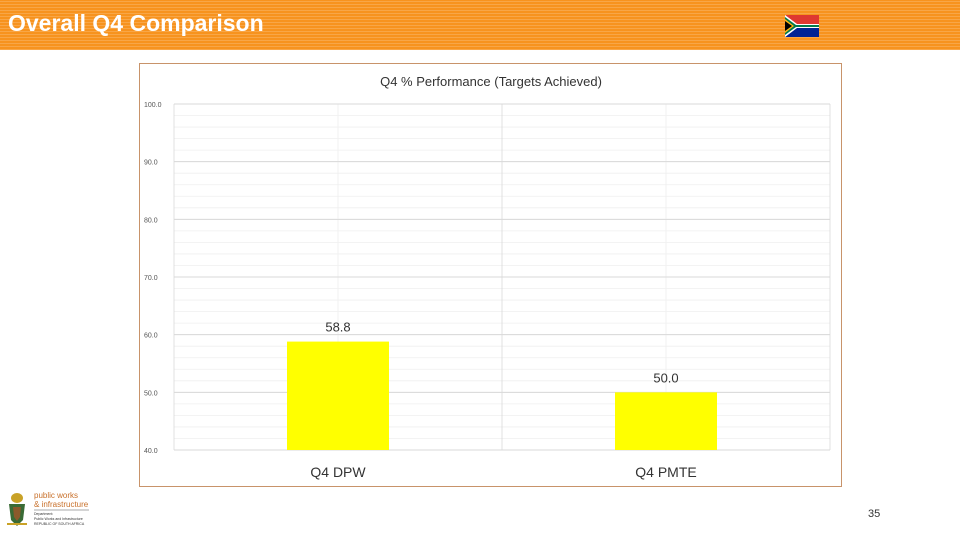 This screenshot has width=960, height=540. I want to click on category-label: Q4 DPW, so click(338, 472).